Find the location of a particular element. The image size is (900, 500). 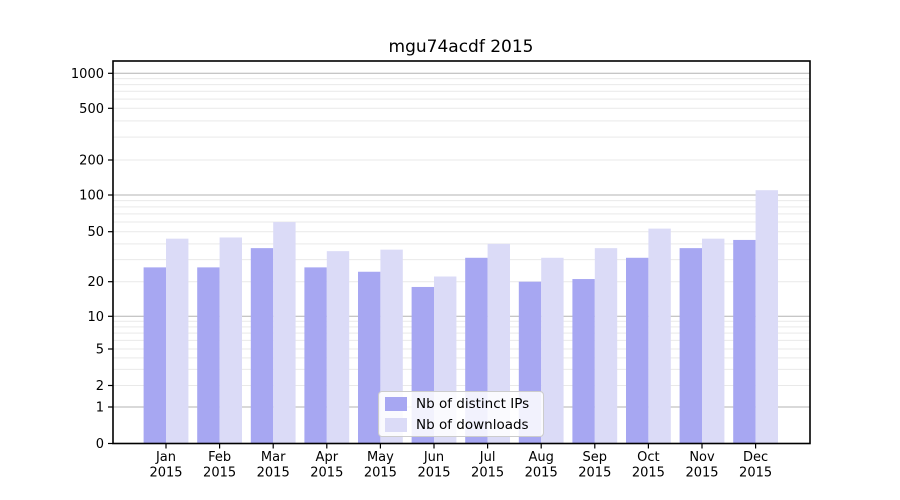

y-tick-label: 100 is located at coordinates (91, 196).